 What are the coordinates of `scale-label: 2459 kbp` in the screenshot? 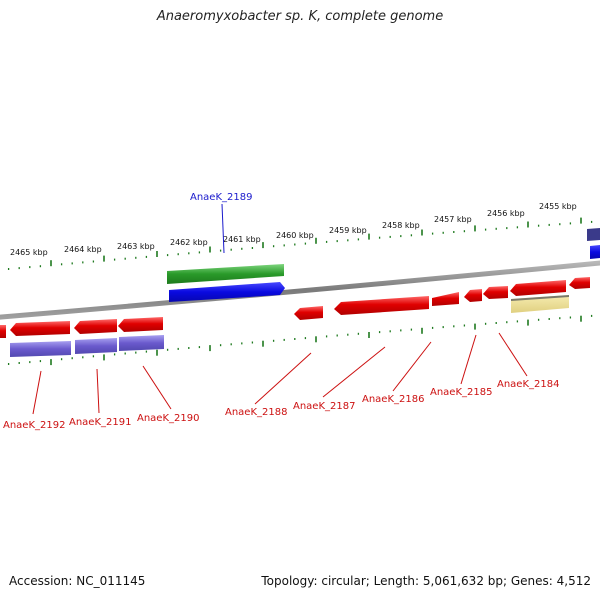 It's located at (348, 230).